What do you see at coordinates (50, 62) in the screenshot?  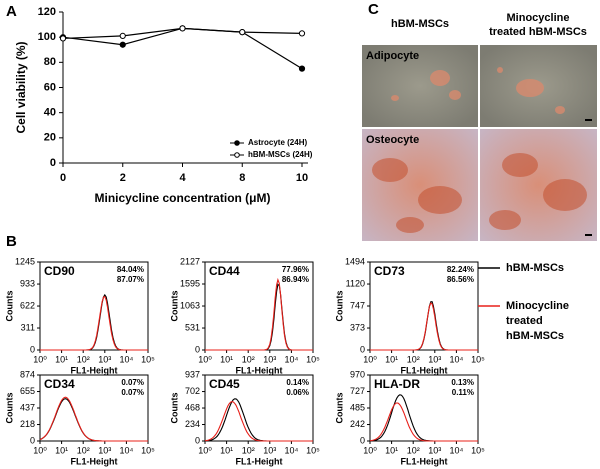 I see `y-tick-label: 80` at bounding box center [50, 62].